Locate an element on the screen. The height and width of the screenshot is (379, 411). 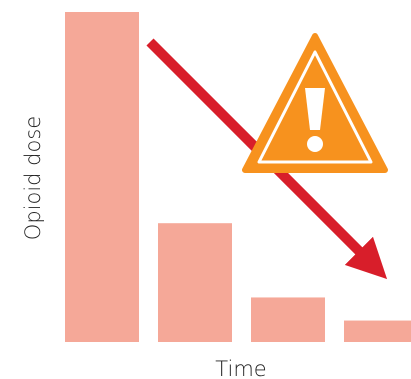
warning-sign-icon is located at coordinates (315, 103).